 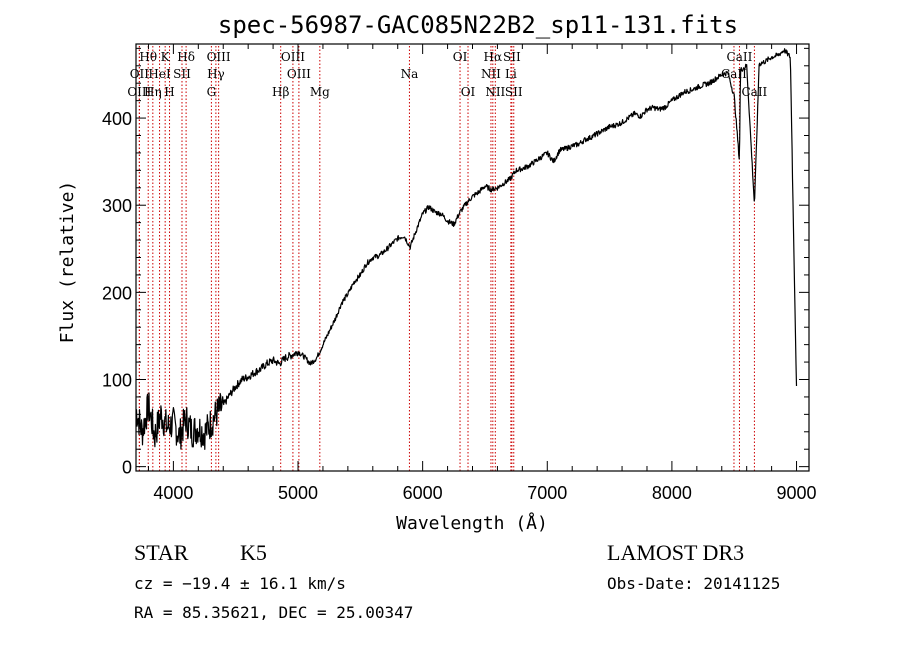 I want to click on survey-name: LAMOST DR3, so click(x=675, y=552).